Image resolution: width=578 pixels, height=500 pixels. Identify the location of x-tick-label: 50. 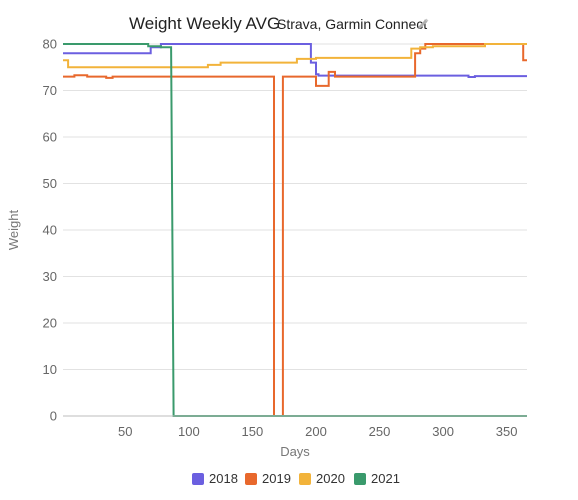
(125, 431).